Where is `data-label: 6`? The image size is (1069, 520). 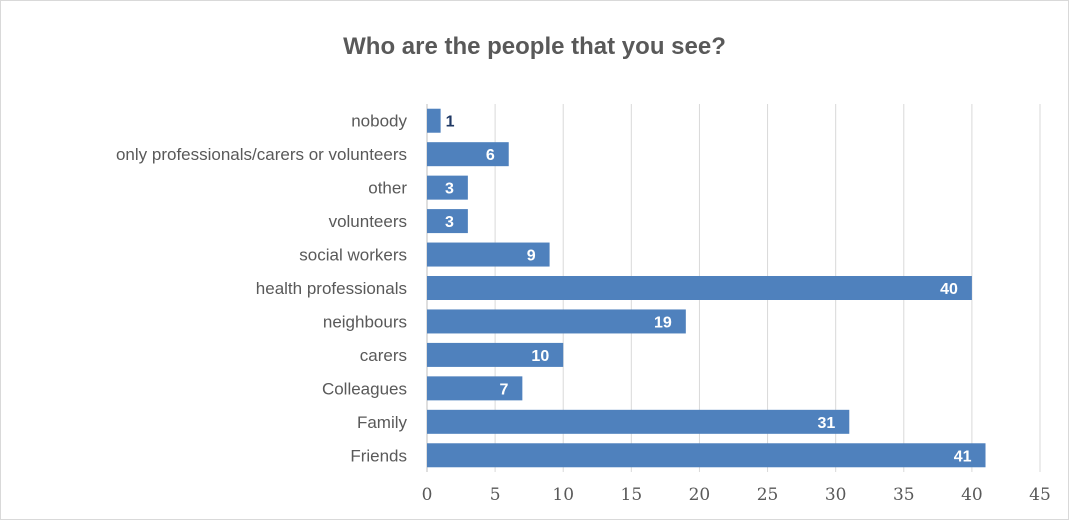 data-label: 6 is located at coordinates (490, 155).